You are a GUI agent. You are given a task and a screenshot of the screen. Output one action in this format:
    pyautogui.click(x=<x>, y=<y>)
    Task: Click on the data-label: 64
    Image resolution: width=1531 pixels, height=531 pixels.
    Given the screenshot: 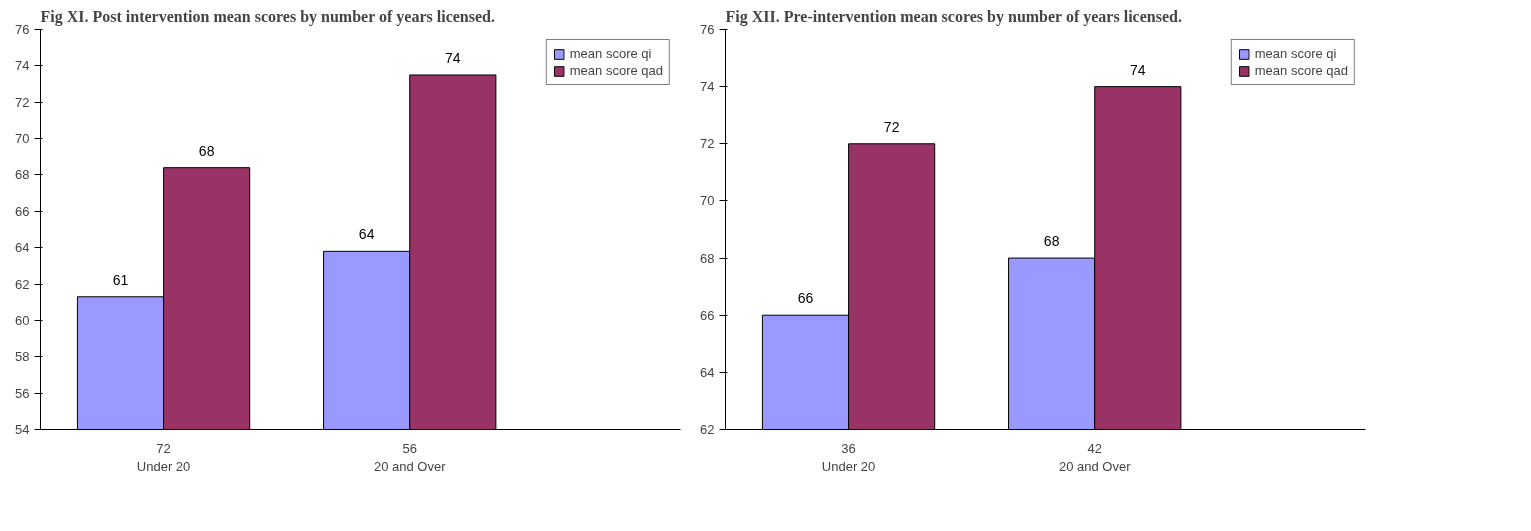 What is the action you would take?
    pyautogui.click(x=366, y=234)
    